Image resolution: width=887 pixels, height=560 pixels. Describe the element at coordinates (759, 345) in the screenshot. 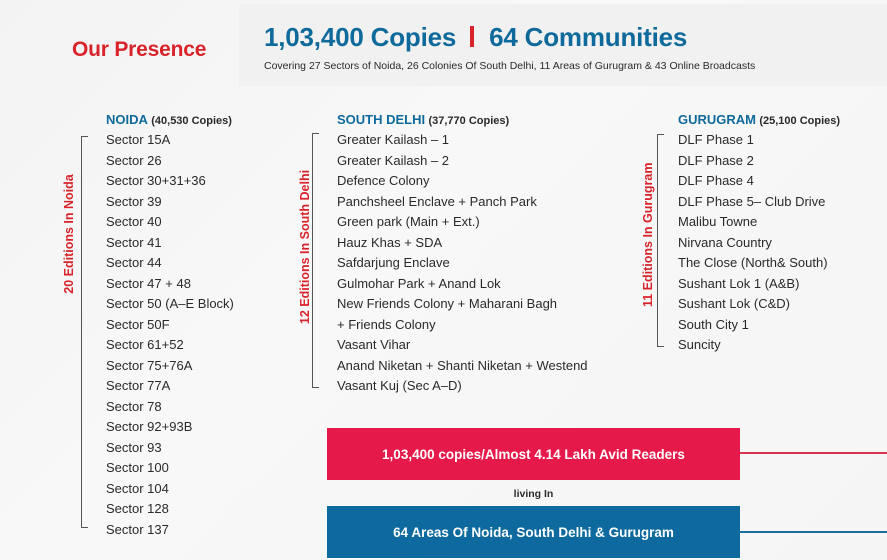

I see `list-item: Suncity` at that location.